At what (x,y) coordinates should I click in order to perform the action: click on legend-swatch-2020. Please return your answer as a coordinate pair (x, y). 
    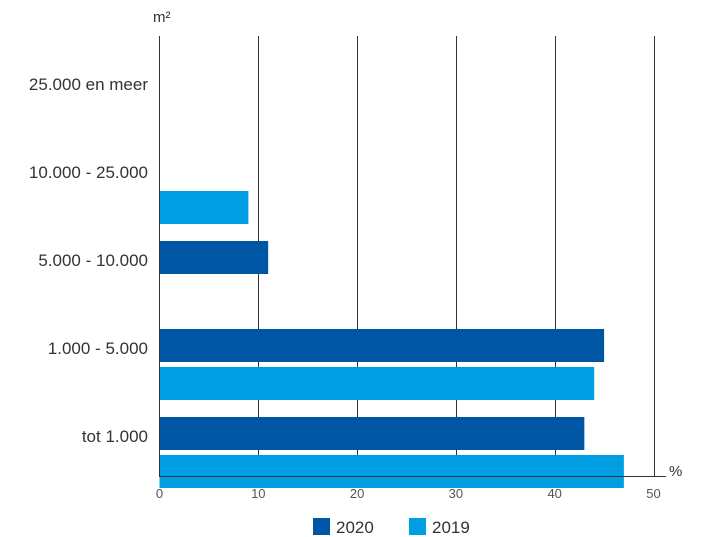
    Looking at the image, I should click on (321, 526).